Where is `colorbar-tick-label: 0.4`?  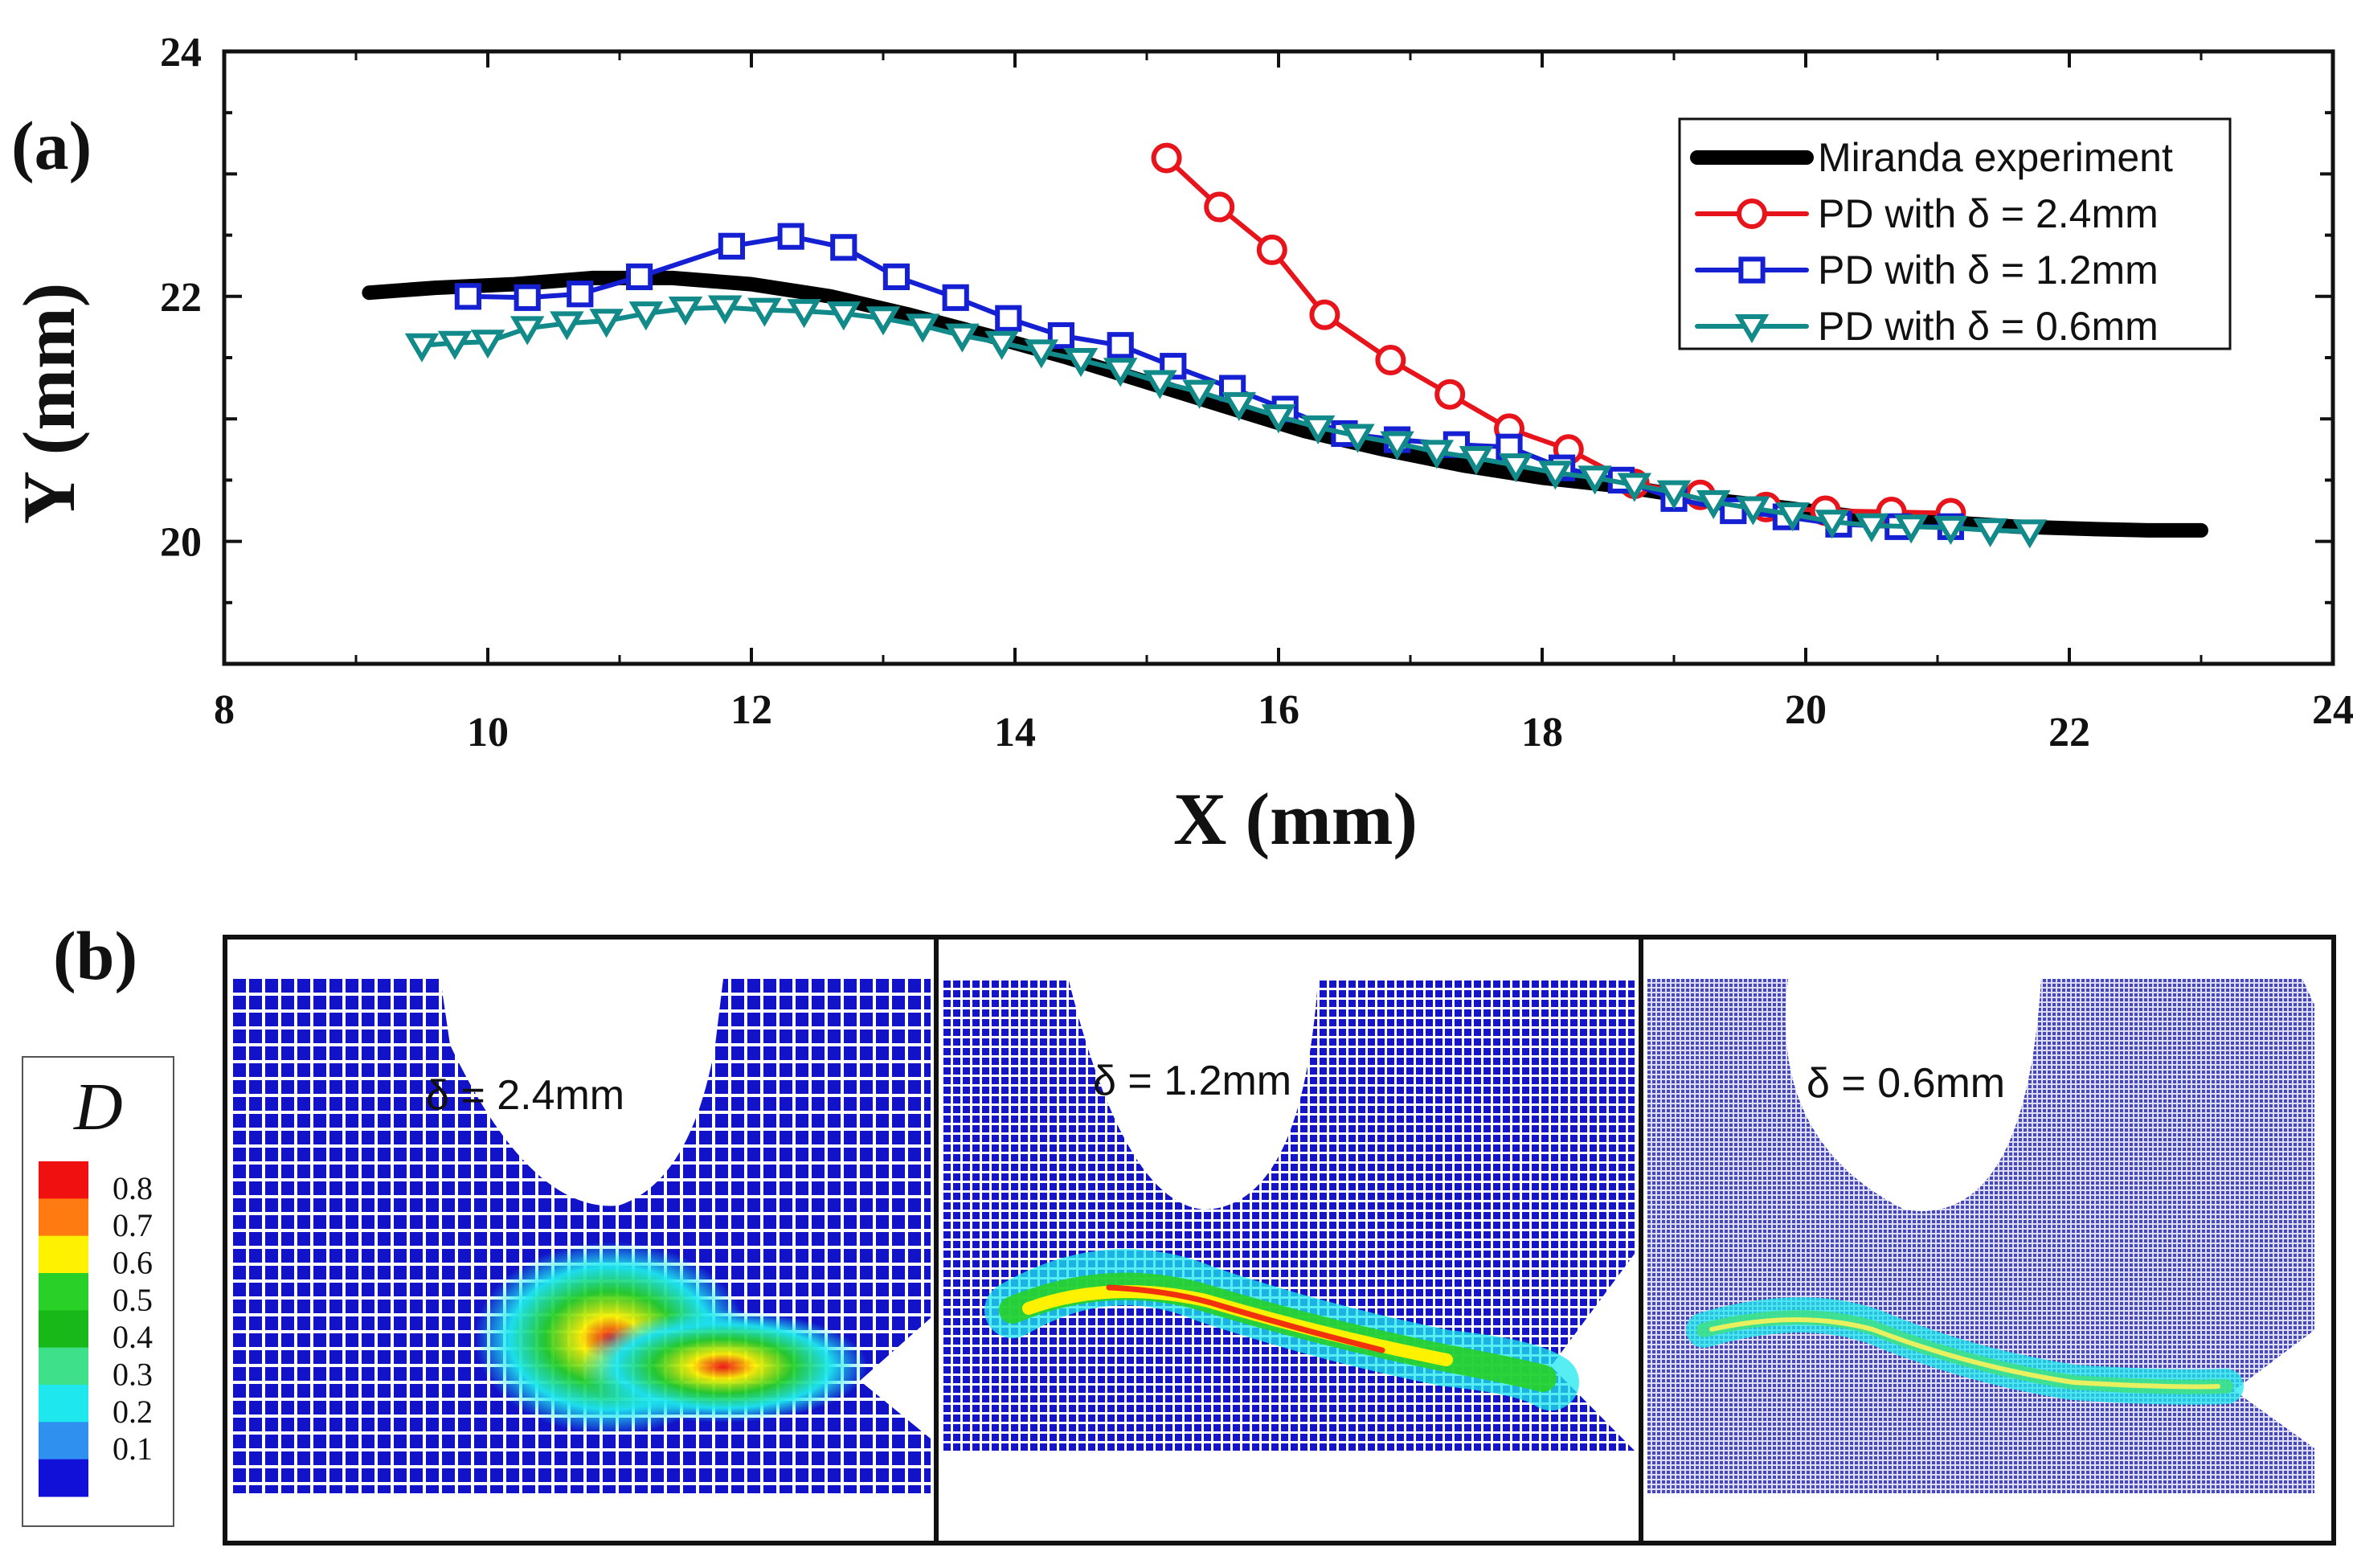 colorbar-tick-label: 0.4 is located at coordinates (133, 1337).